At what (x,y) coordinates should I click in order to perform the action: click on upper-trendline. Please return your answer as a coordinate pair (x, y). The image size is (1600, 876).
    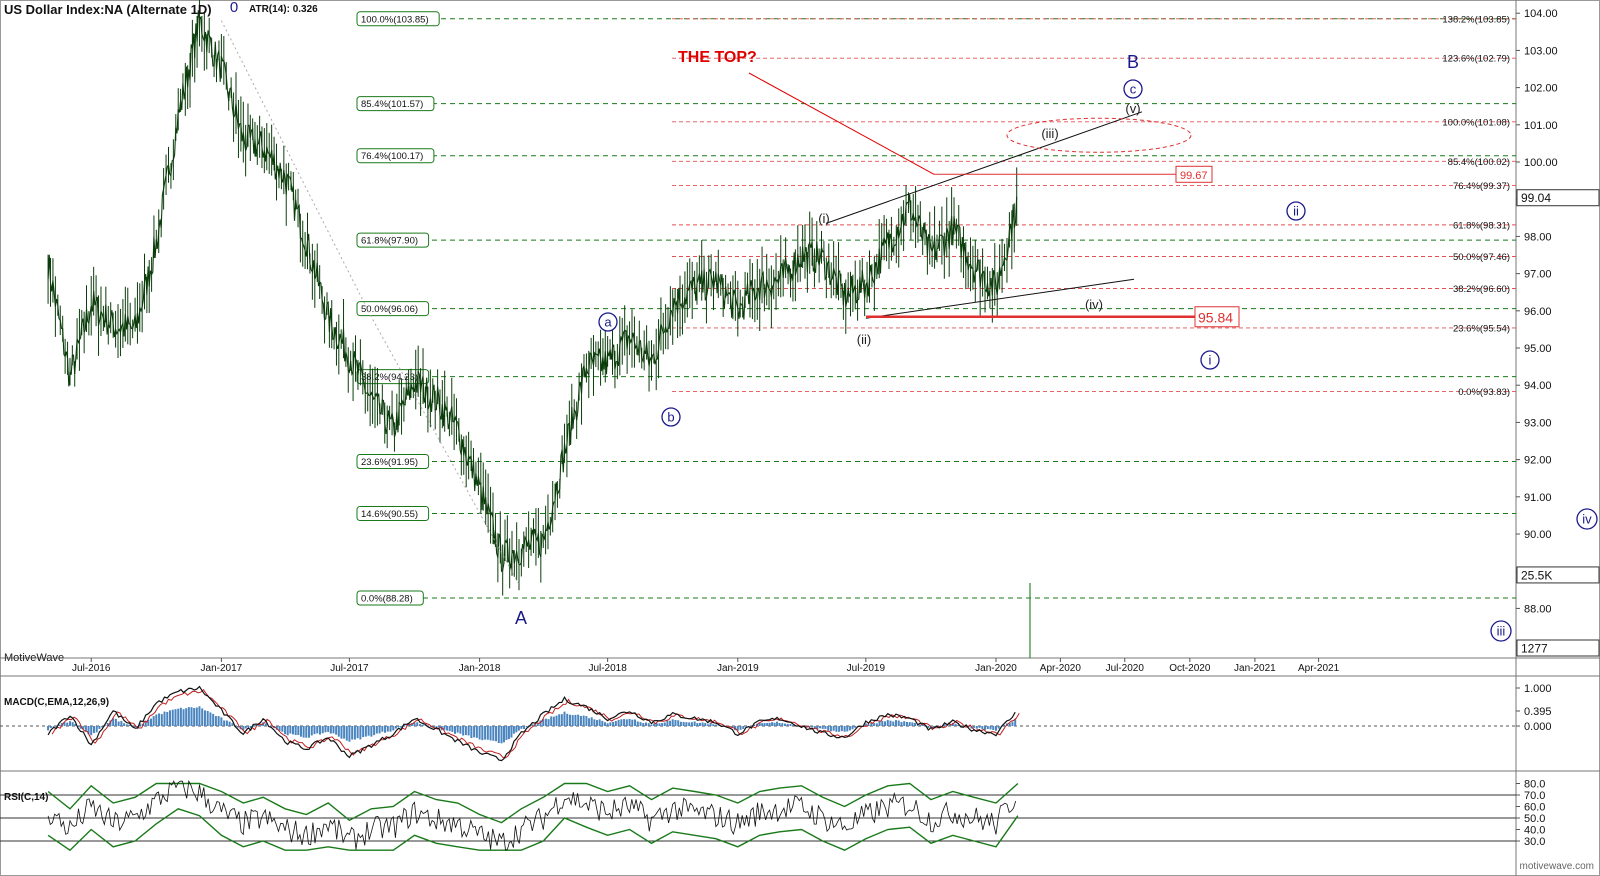
    Looking at the image, I should click on (984, 167).